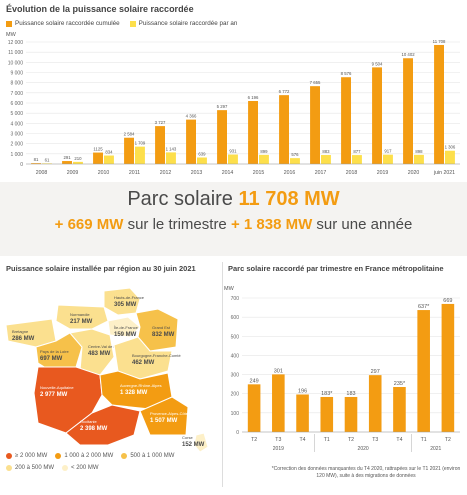 The image size is (467, 495). I want to click on region-value: 1 507 MW, so click(164, 421).